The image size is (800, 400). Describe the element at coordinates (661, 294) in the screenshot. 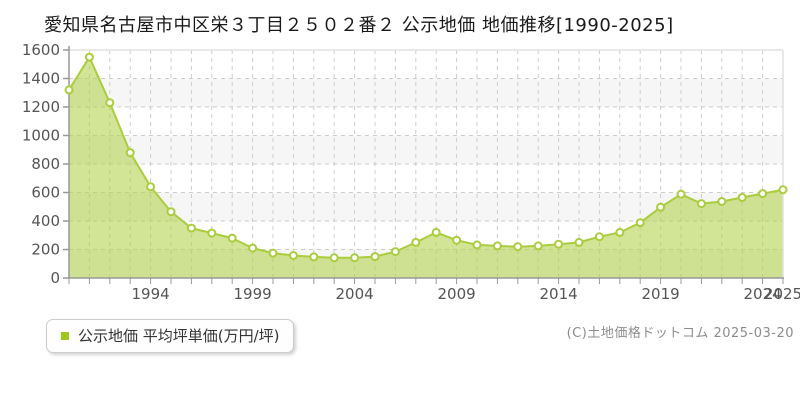

I see `svg-text: 2019` at that location.